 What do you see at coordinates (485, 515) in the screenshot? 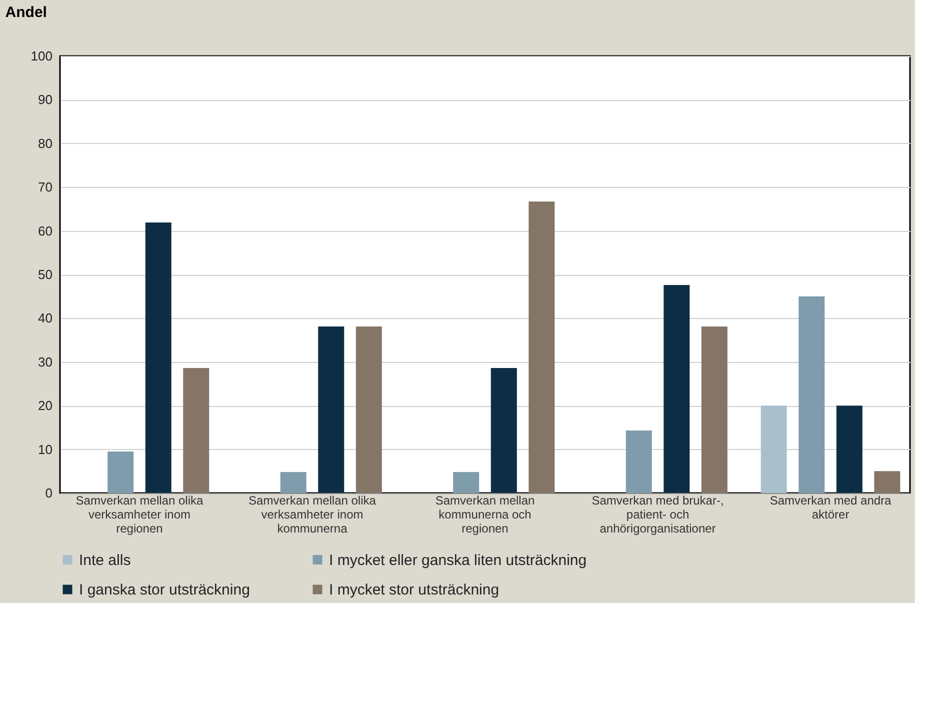
I see `x-tick-label: Samverkan mellan kommunerna och regionen` at bounding box center [485, 515].